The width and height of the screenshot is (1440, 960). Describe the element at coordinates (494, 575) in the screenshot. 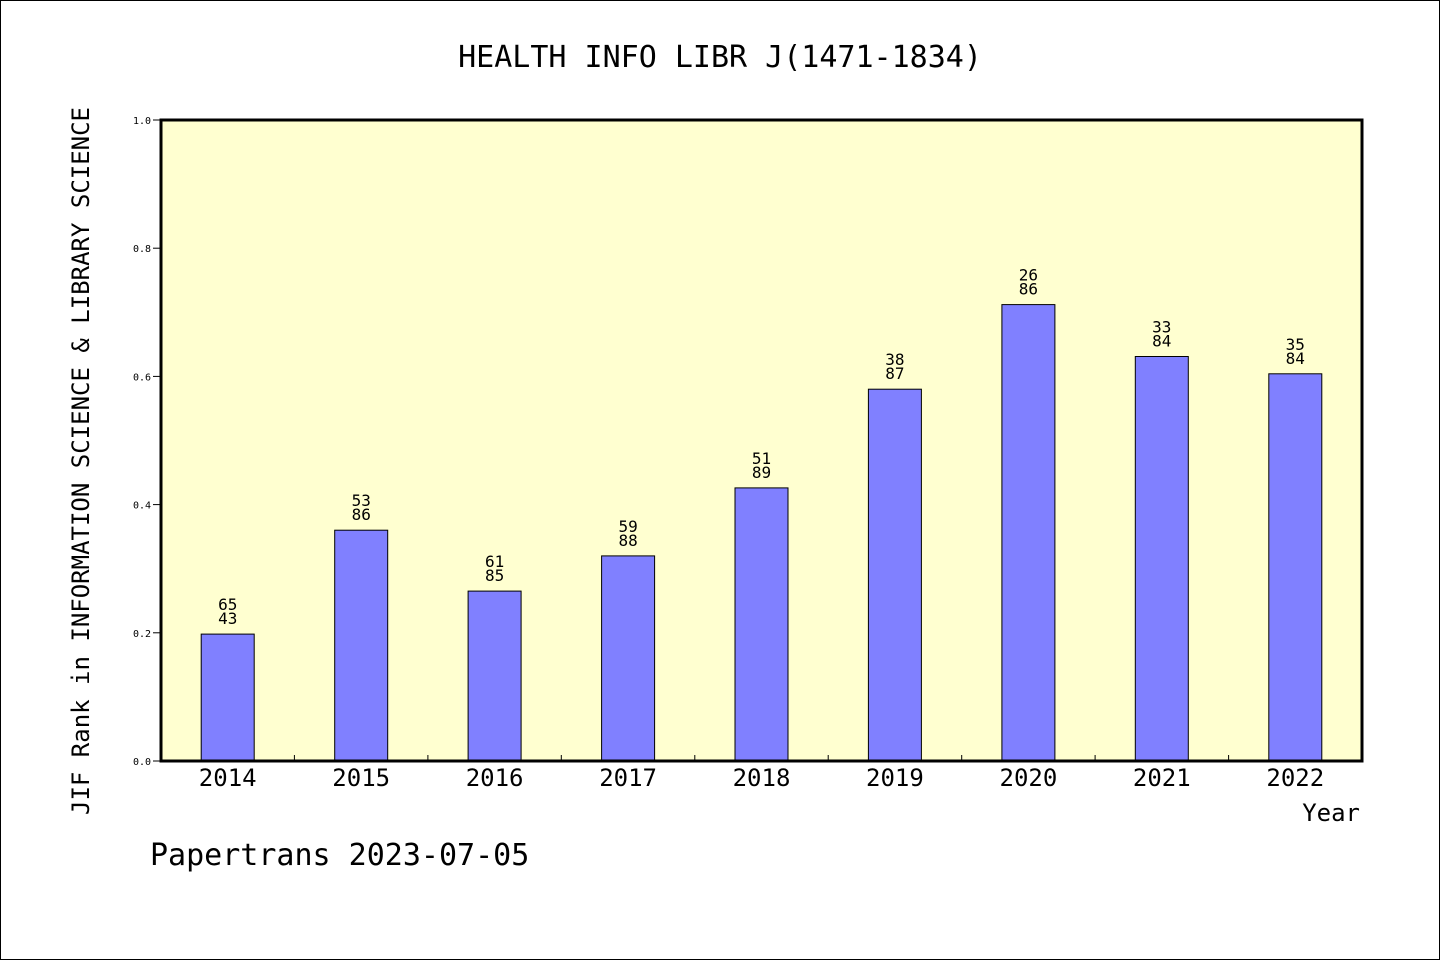

I see `bar-label-2016-total: 85` at that location.